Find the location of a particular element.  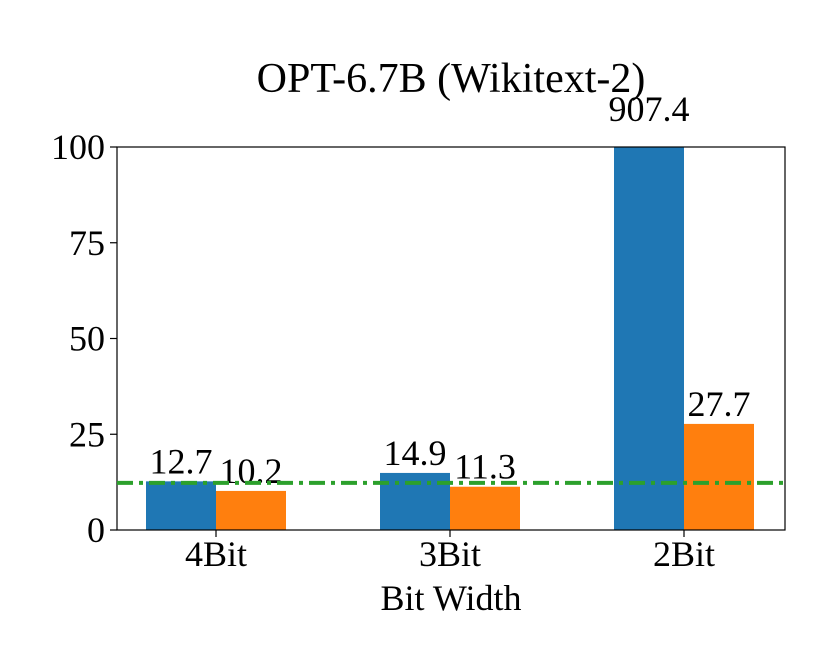

value-label: 10.2 is located at coordinates (251, 471).